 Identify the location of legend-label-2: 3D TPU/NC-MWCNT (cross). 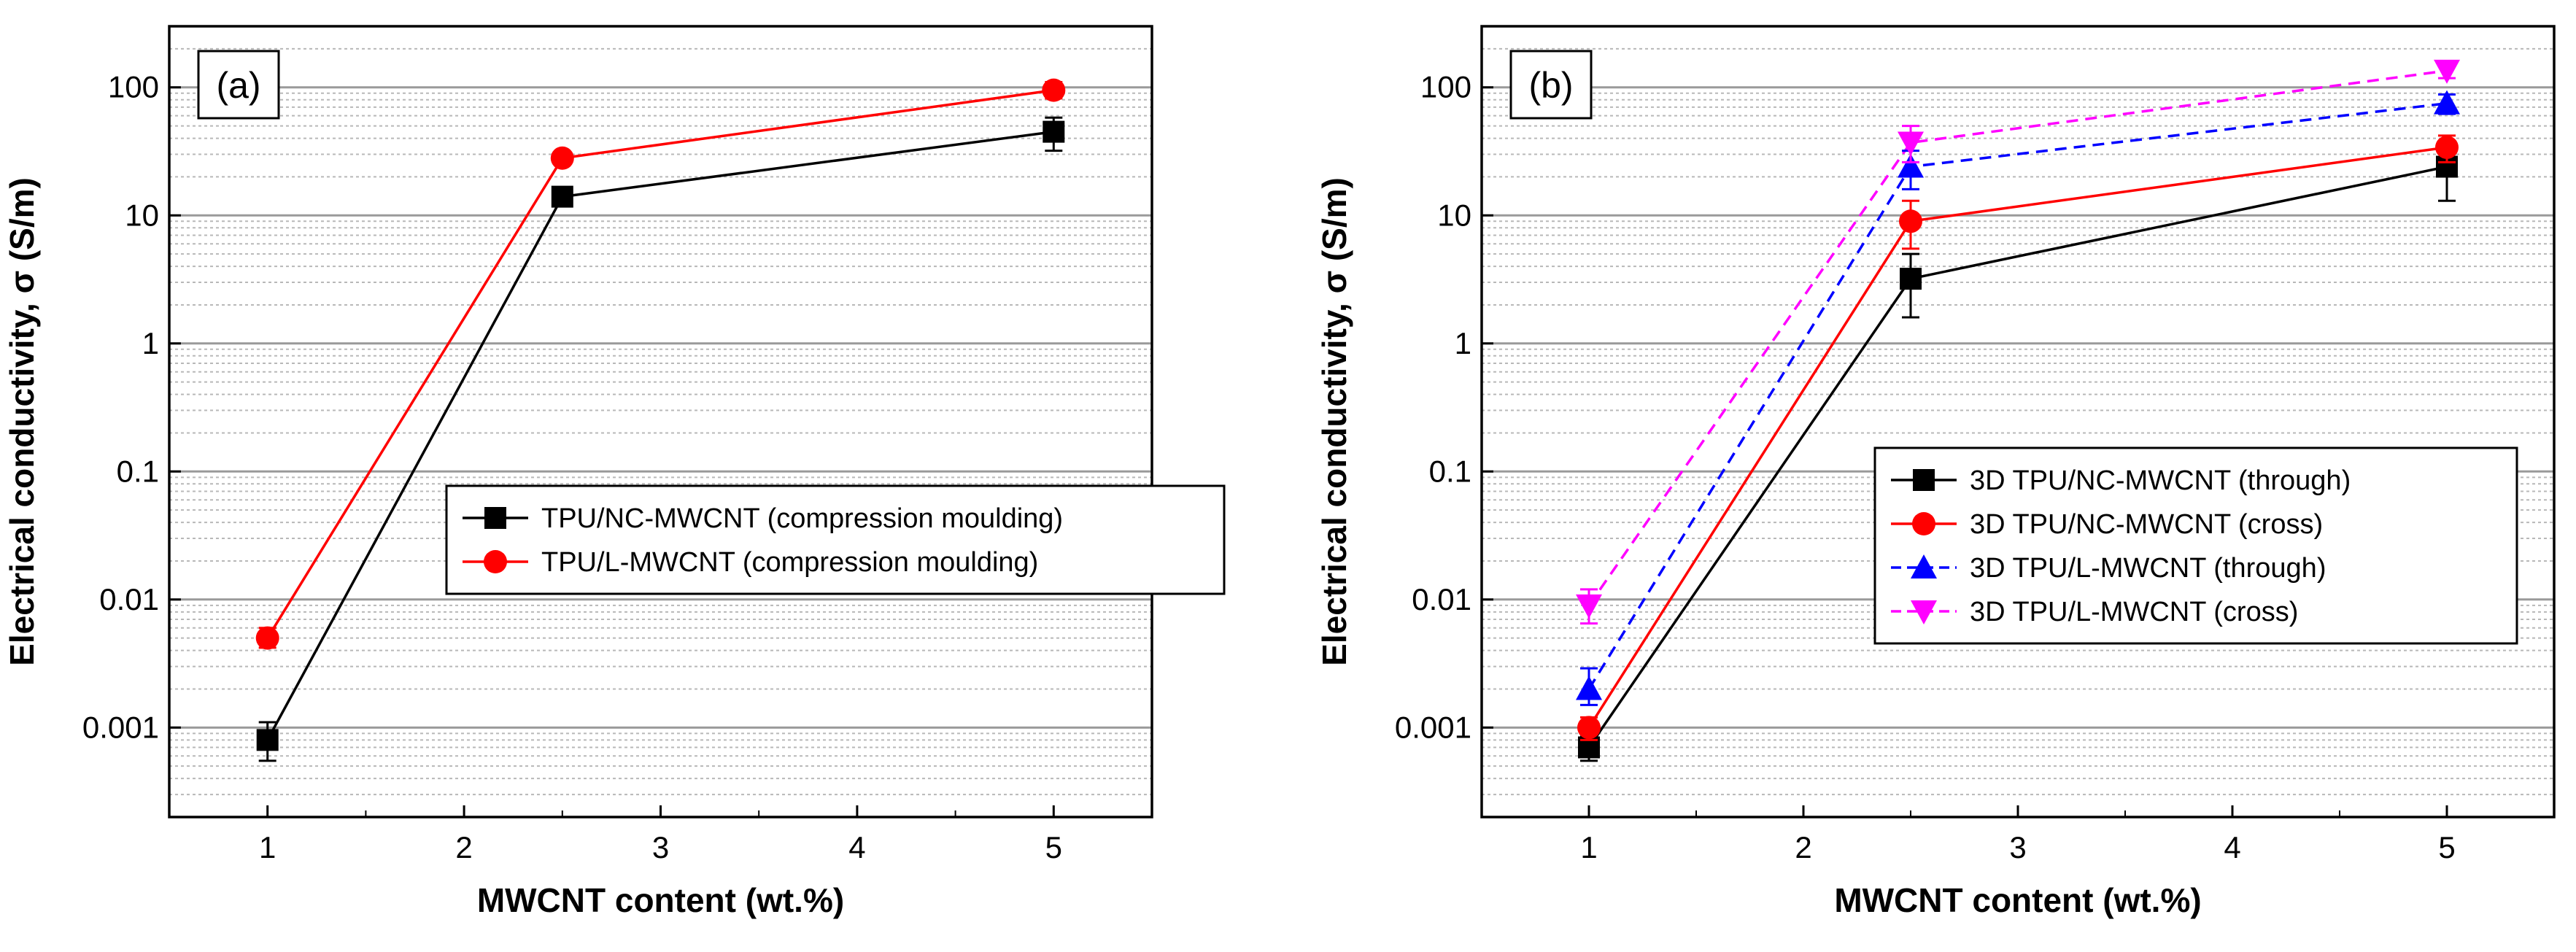
(2146, 524).